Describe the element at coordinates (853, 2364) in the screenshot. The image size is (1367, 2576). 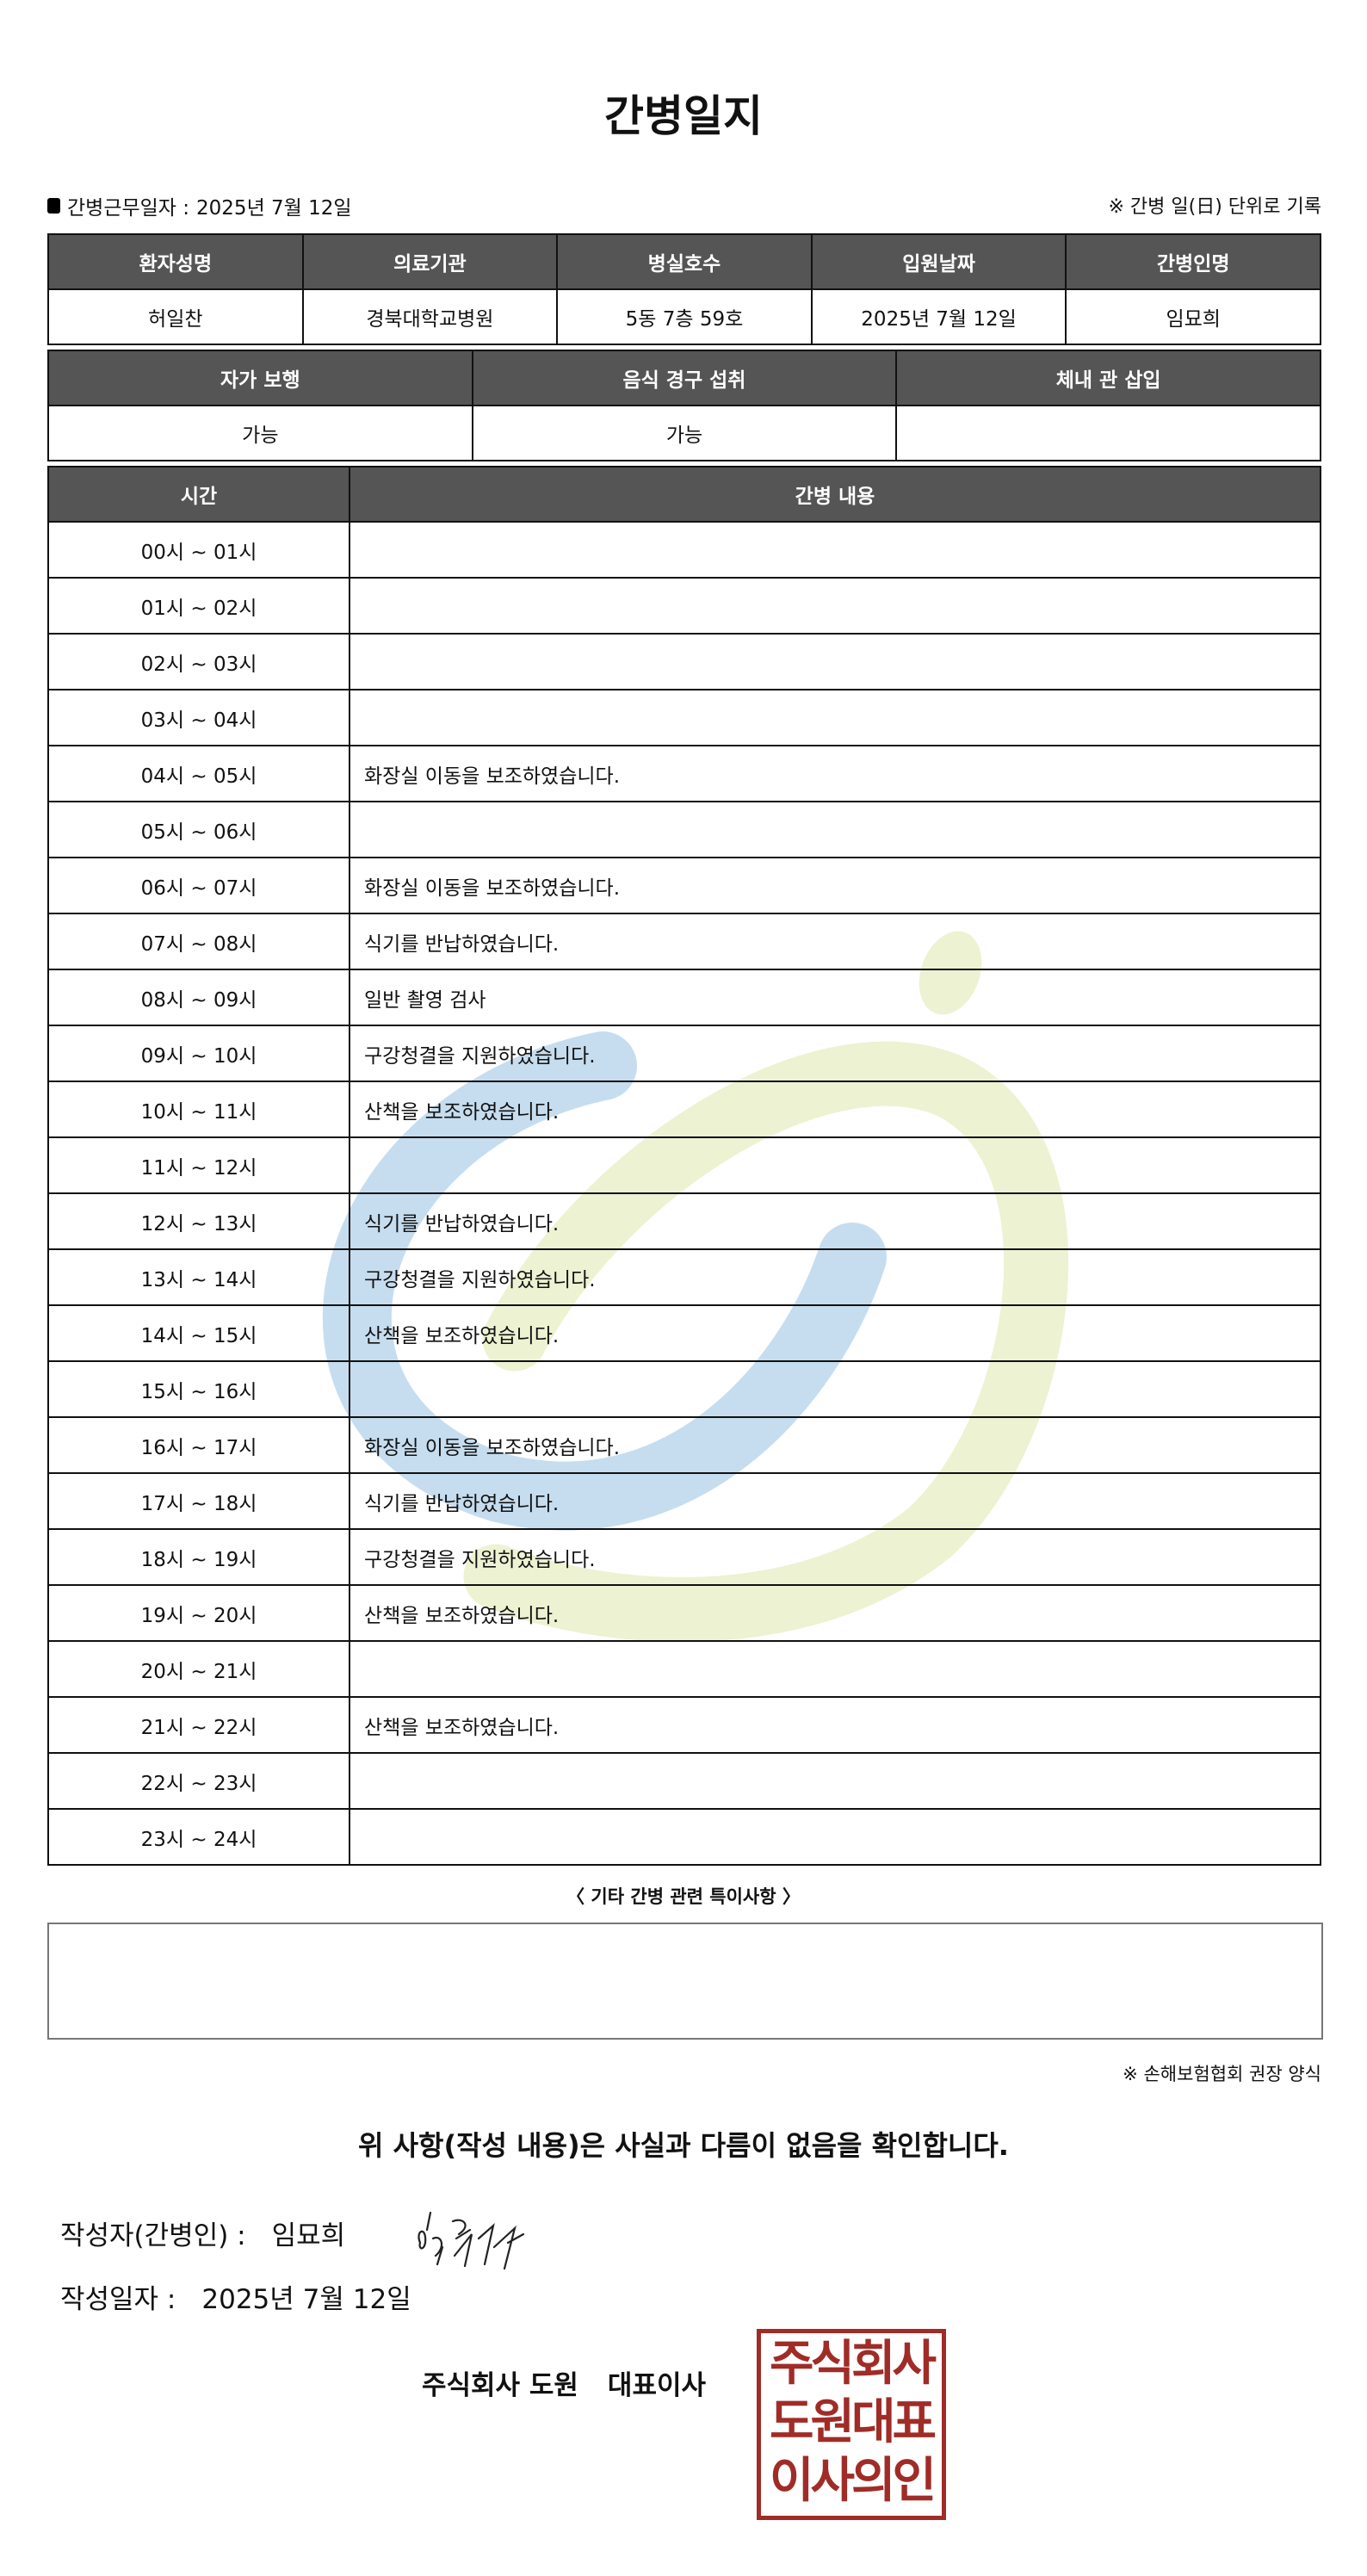
I see `seal-line: 주식회사` at that location.